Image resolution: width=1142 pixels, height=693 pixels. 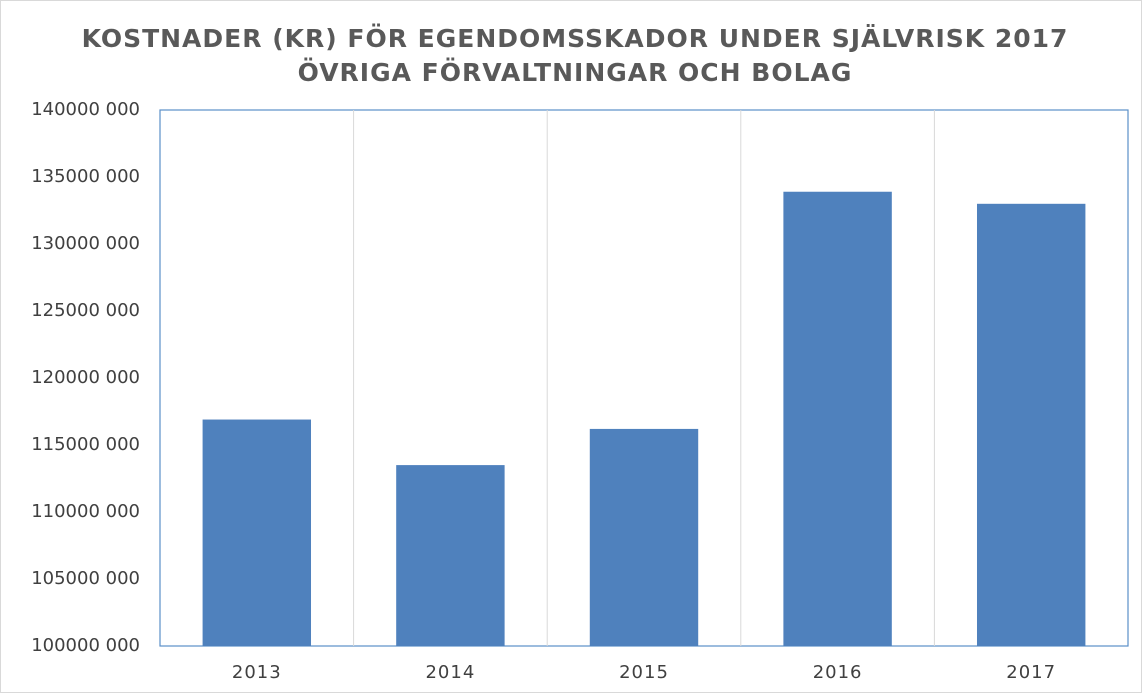 What do you see at coordinates (450, 672) in the screenshot?
I see `x-tick-label: 2014` at bounding box center [450, 672].